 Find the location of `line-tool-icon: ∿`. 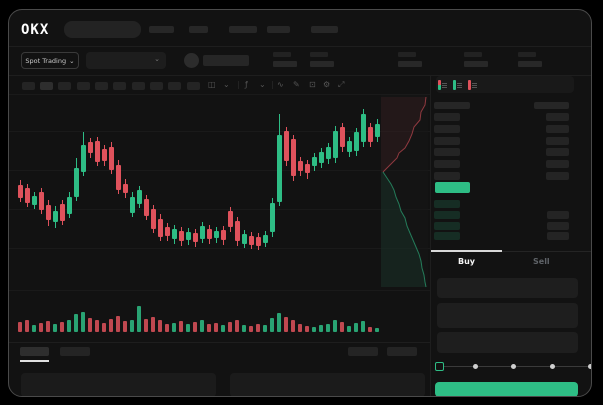

line-tool-icon: ∿ is located at coordinates (280, 84).